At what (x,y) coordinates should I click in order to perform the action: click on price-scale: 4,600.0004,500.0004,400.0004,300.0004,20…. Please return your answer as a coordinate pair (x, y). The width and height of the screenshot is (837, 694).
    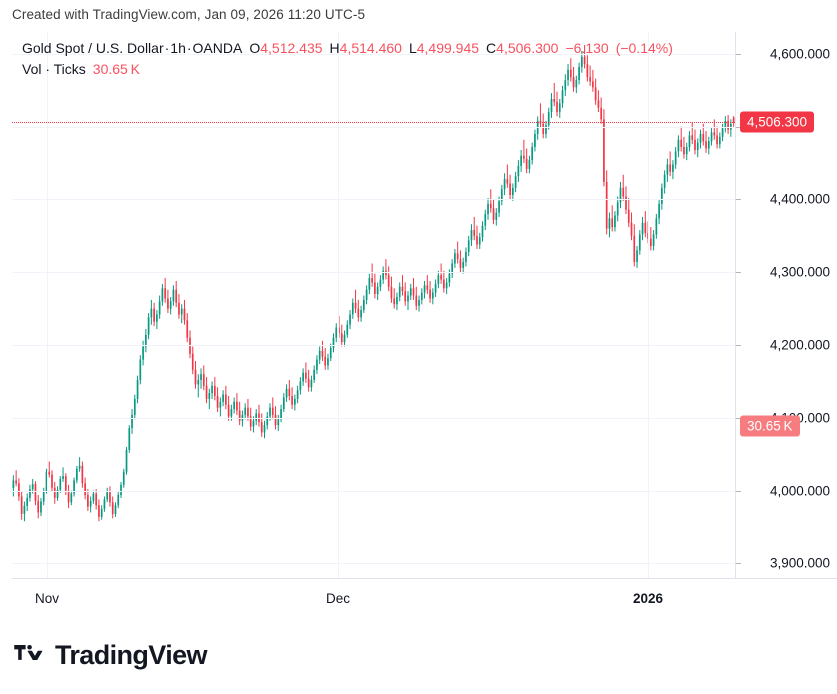
    Looking at the image, I should click on (786, 305).